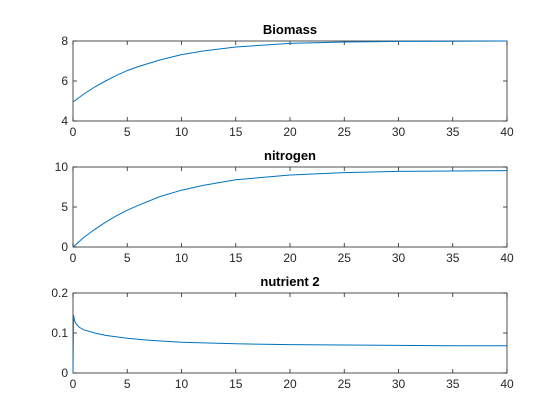 This screenshot has width=560, height=420. What do you see at coordinates (64, 81) in the screenshot?
I see `y-tick-label: 6` at bounding box center [64, 81].